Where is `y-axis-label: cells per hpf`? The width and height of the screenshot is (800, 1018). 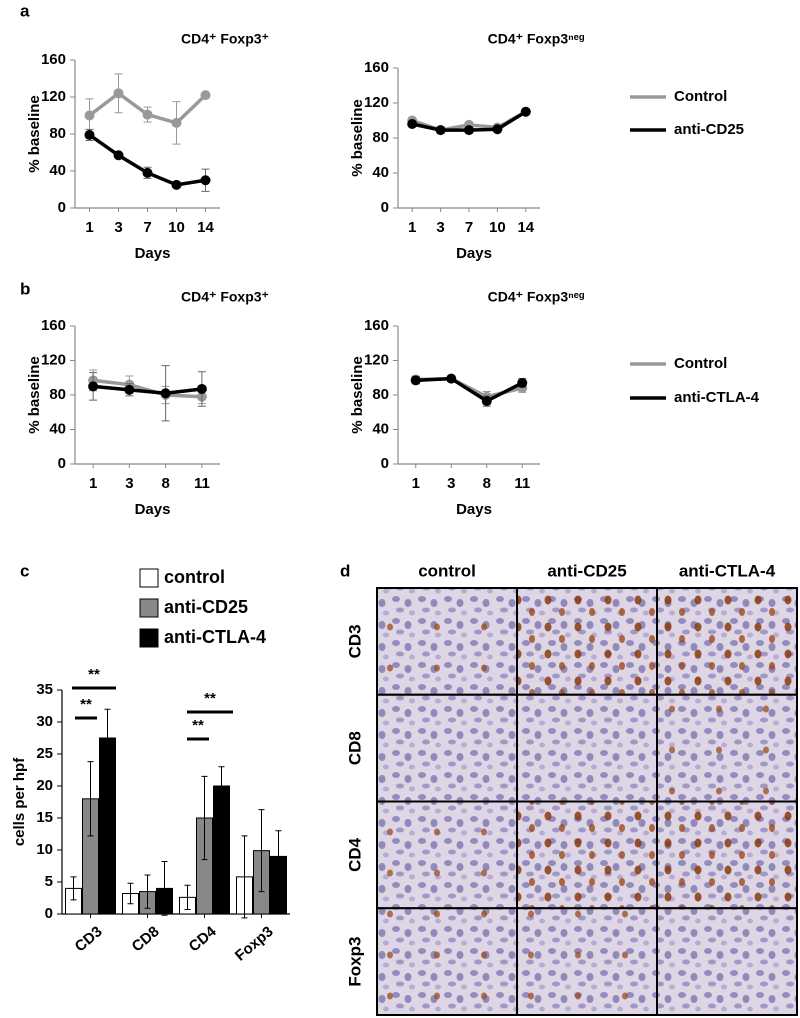
y-axis-label: cells per hpf is located at coordinates (19, 801).